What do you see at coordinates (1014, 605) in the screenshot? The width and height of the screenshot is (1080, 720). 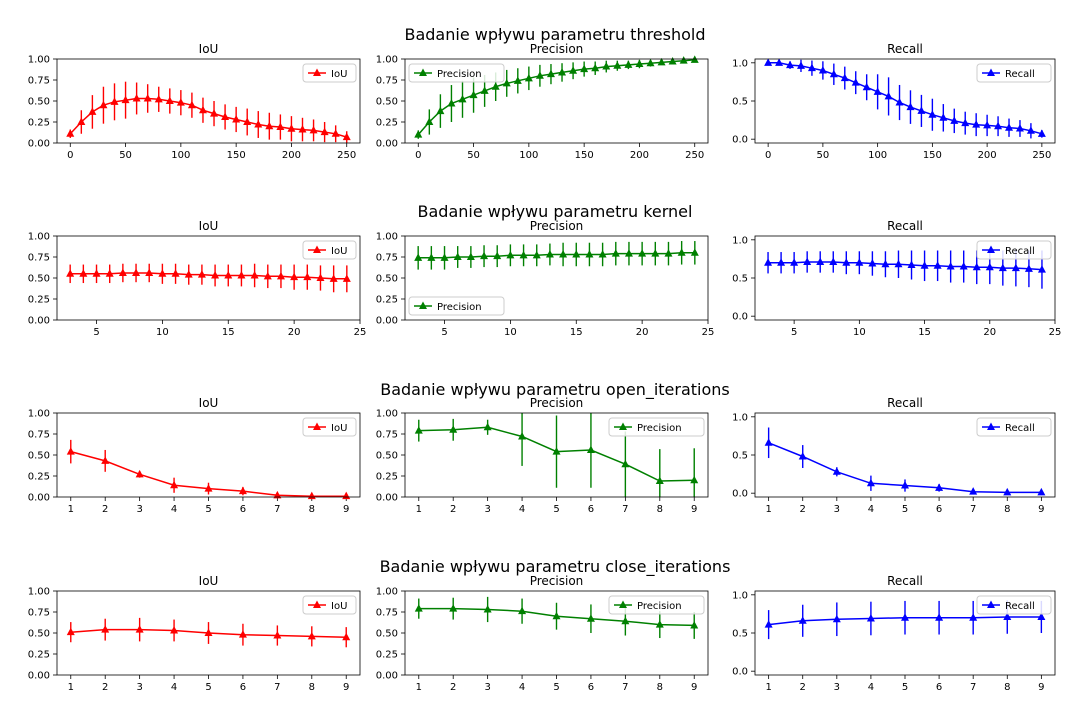 I see `legend: Recall` at bounding box center [1014, 605].